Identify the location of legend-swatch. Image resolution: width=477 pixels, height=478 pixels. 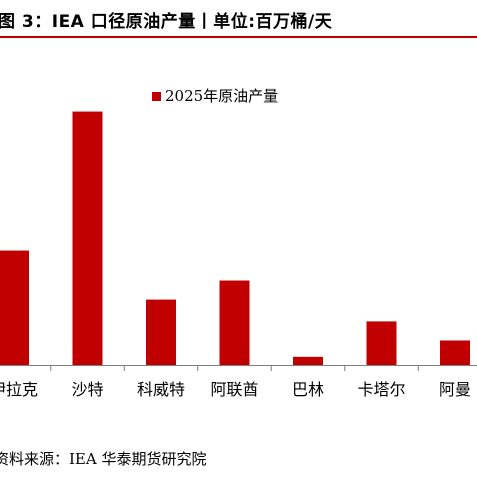
(156, 96).